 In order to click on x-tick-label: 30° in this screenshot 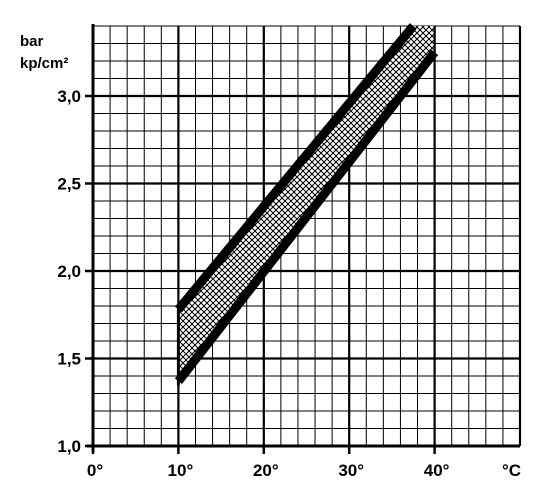, I will do `click(351, 470)`.